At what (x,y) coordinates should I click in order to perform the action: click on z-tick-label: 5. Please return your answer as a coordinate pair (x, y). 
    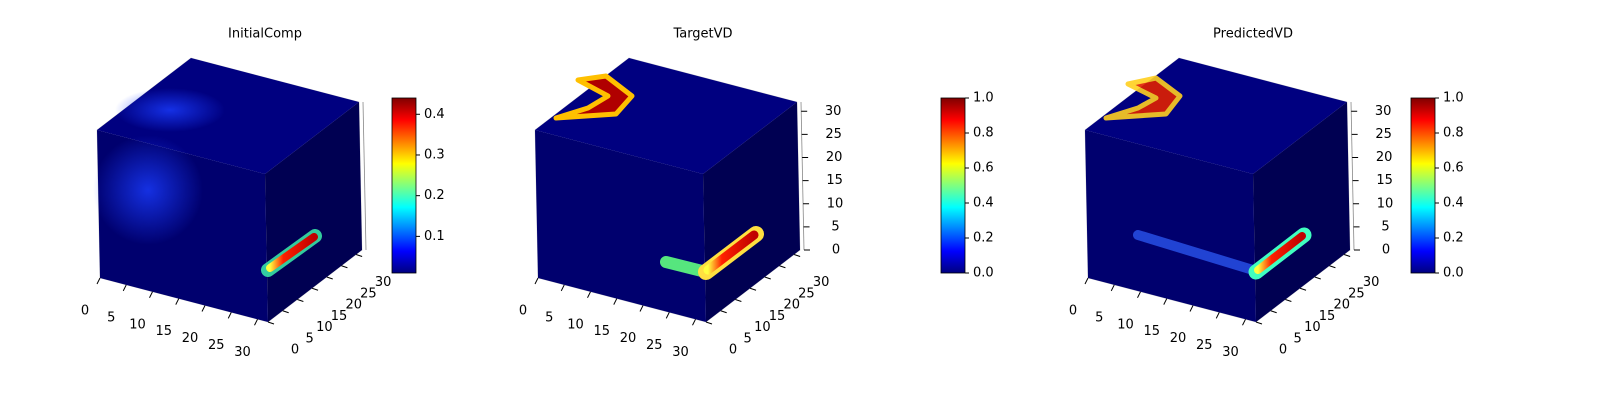
    Looking at the image, I should click on (835, 226).